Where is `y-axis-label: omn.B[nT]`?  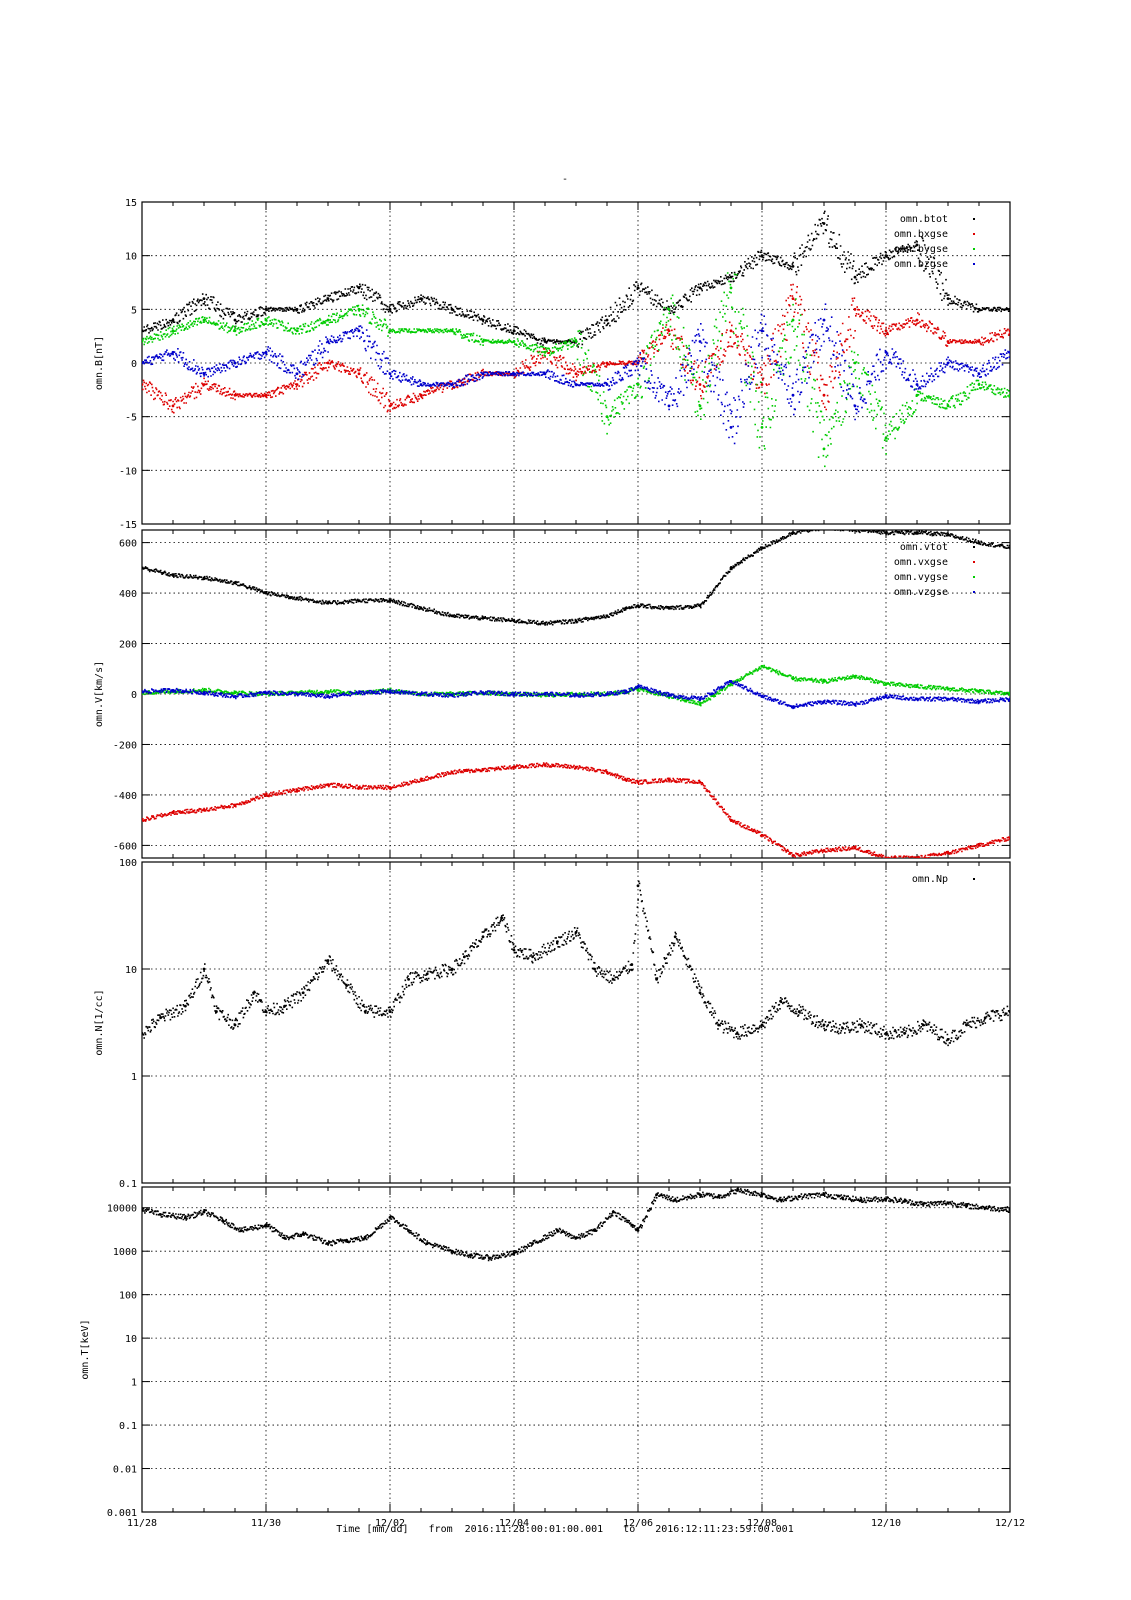
y-axis-label: omn.B[nT] is located at coordinates (99, 363).